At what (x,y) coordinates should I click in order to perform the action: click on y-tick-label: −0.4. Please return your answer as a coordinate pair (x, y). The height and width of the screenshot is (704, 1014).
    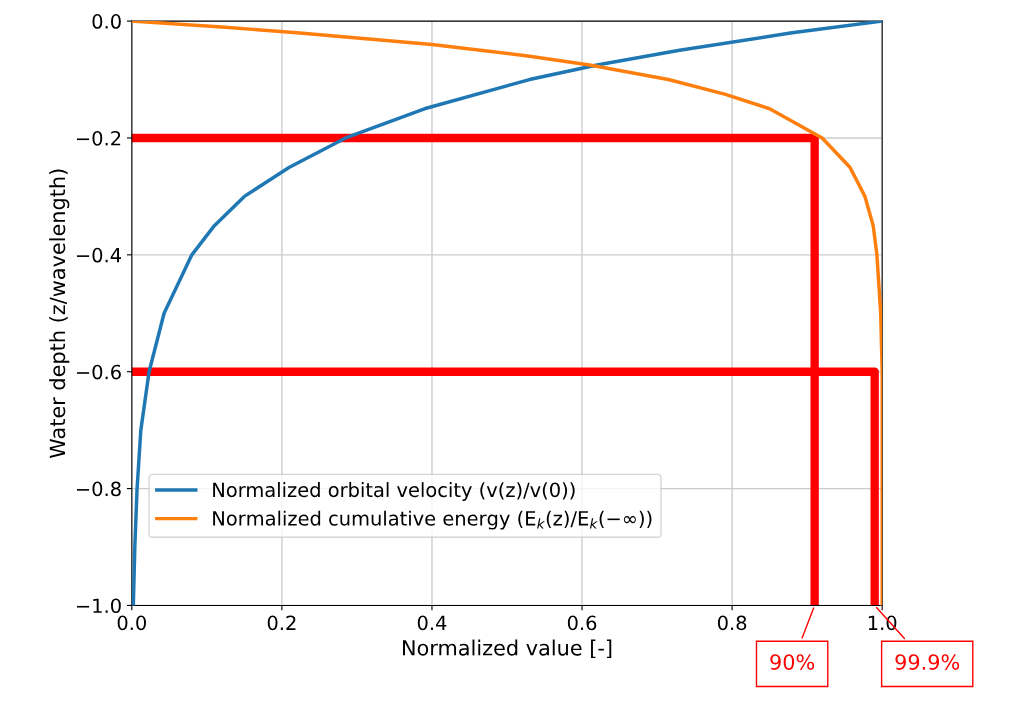
    Looking at the image, I should click on (99, 255).